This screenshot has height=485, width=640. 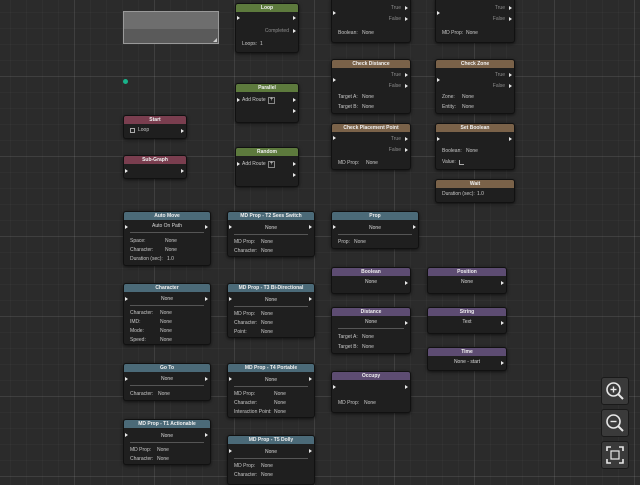 I want to click on node-go-to: Go To None Character: None, so click(x=167, y=382).